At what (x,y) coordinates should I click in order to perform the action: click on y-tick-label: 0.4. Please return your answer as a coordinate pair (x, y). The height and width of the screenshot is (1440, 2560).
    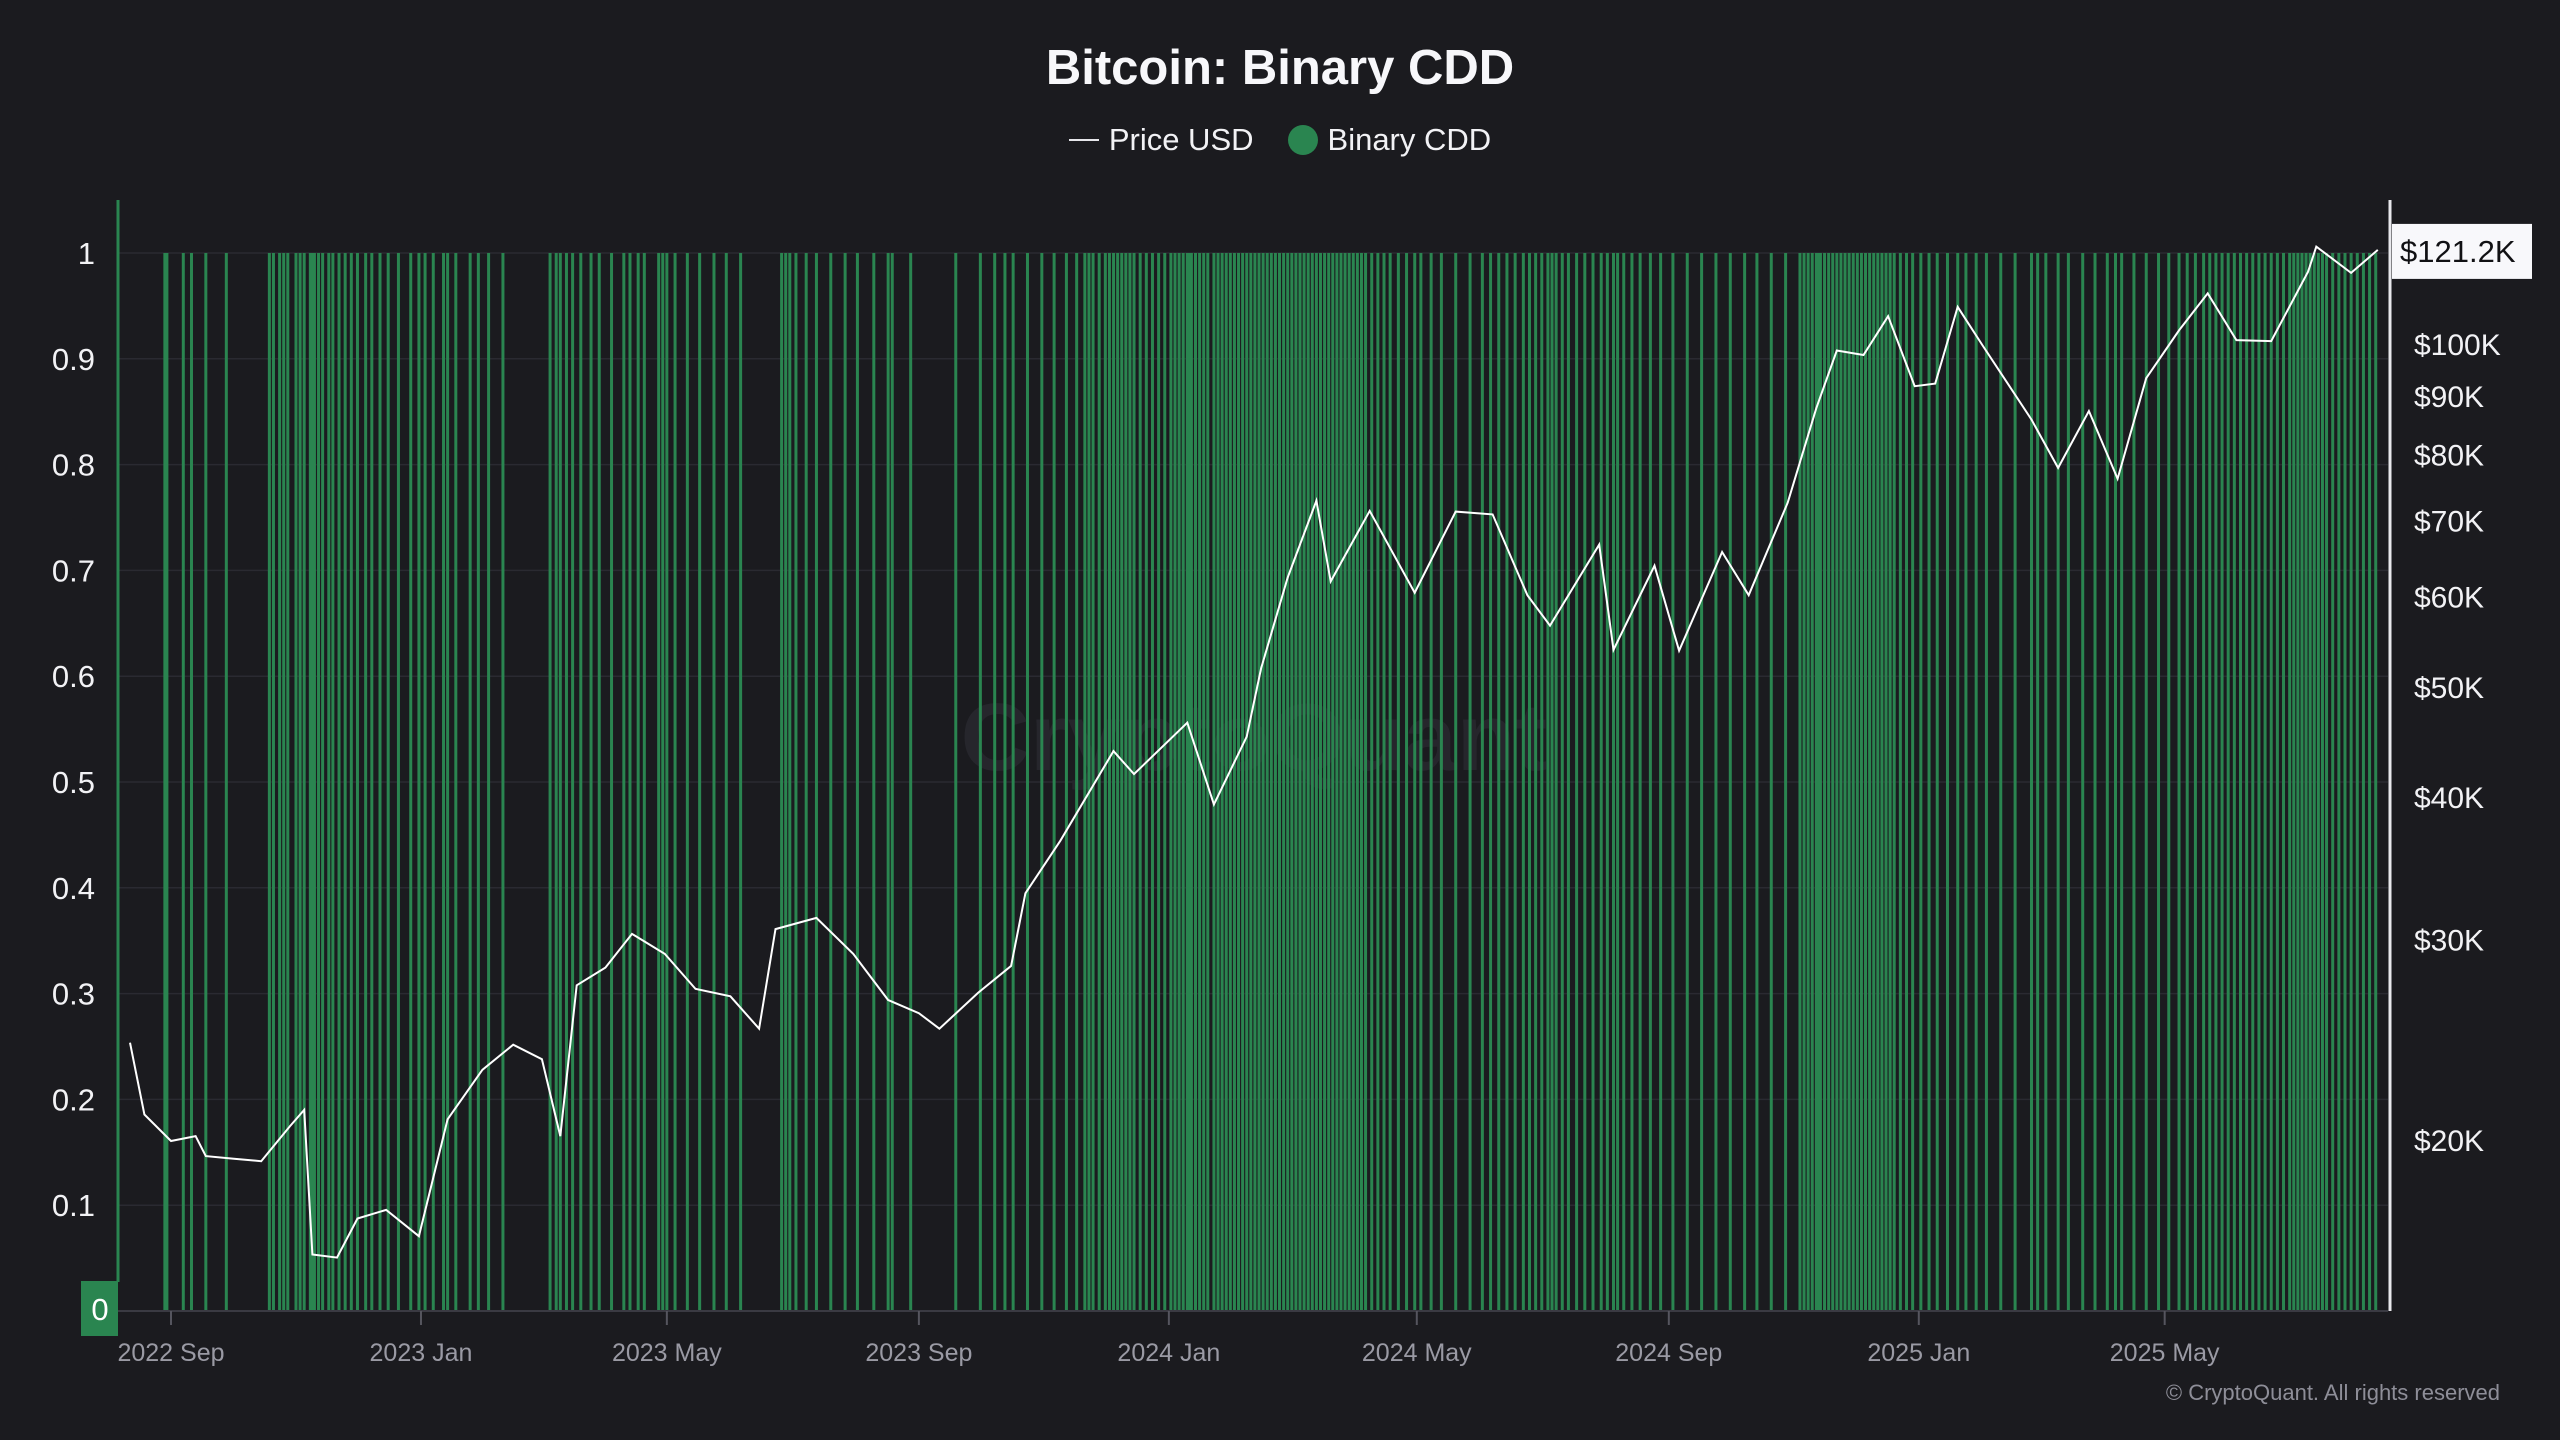
    Looking at the image, I should click on (73, 888).